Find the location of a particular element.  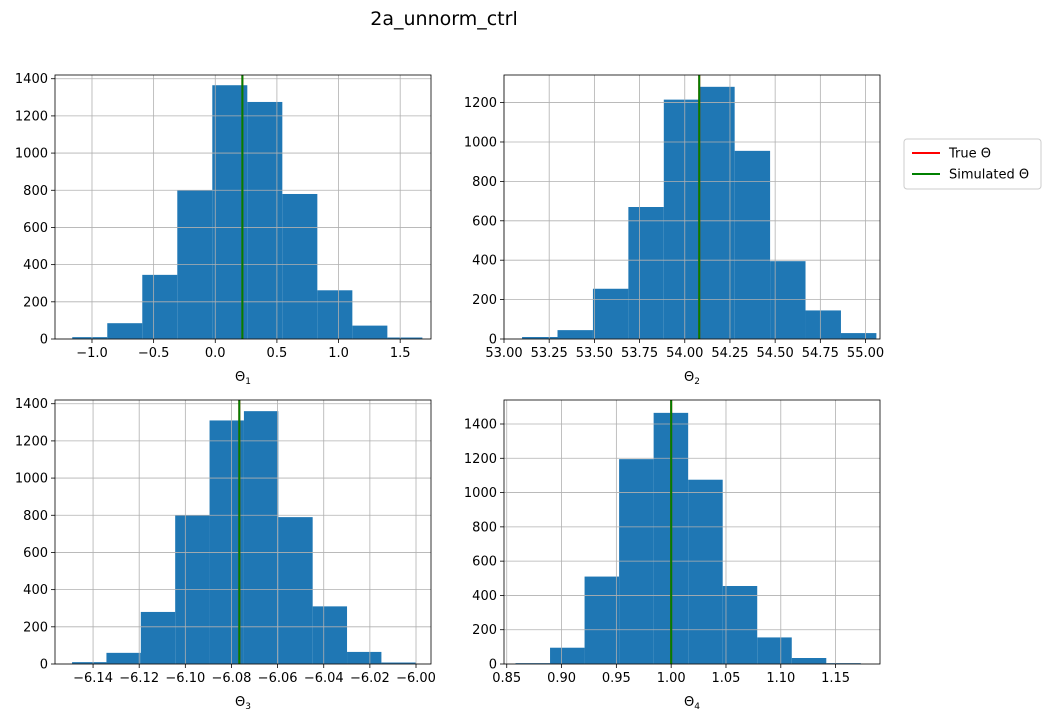

x-tick-label: 1.5 is located at coordinates (400, 353).